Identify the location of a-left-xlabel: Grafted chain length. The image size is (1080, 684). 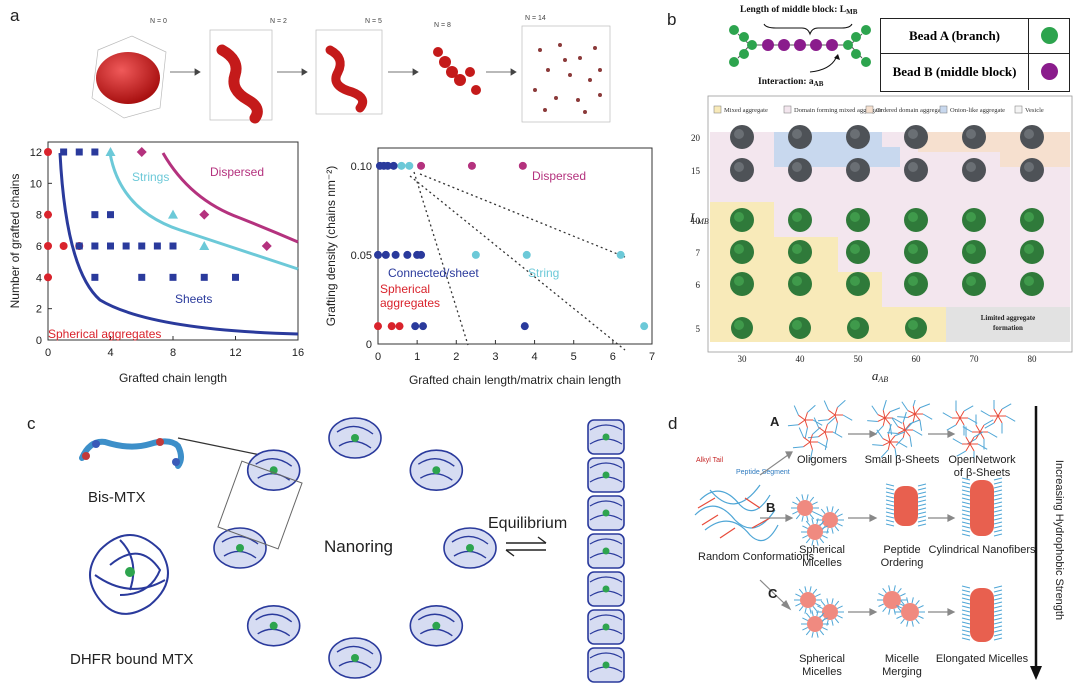
(173, 378).